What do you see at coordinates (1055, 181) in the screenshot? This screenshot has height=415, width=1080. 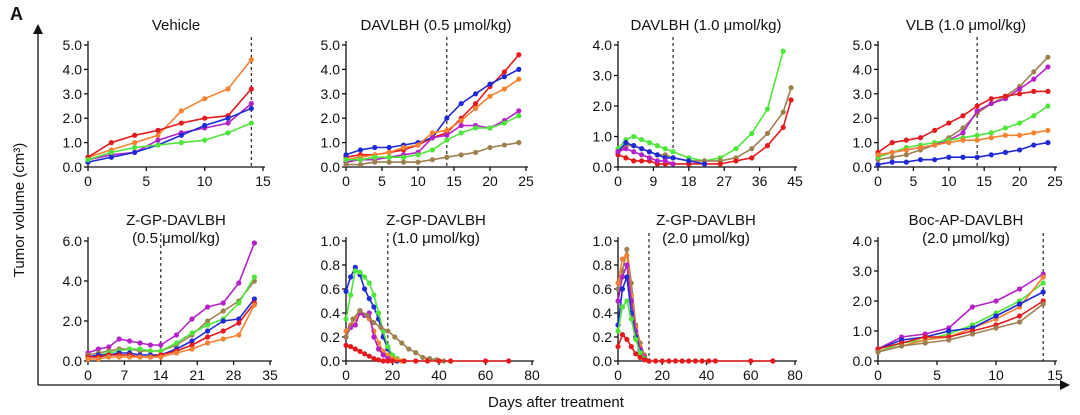 I see `x-tick-label: 25` at bounding box center [1055, 181].